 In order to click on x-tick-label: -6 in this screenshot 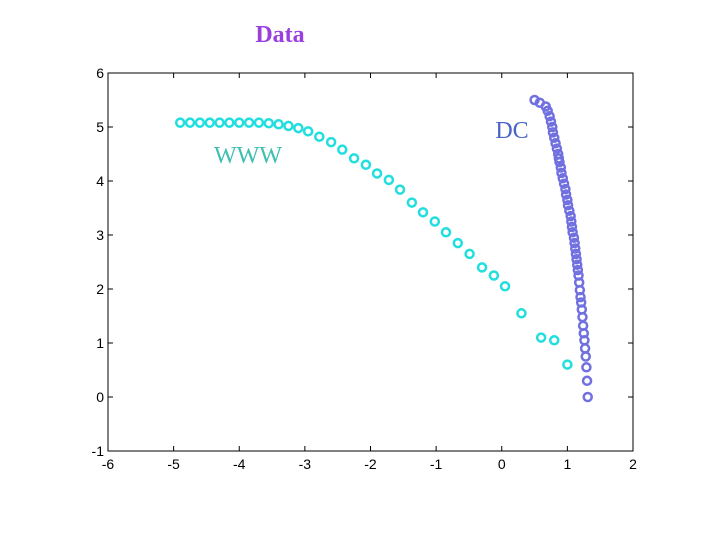, I will do `click(108, 464)`.